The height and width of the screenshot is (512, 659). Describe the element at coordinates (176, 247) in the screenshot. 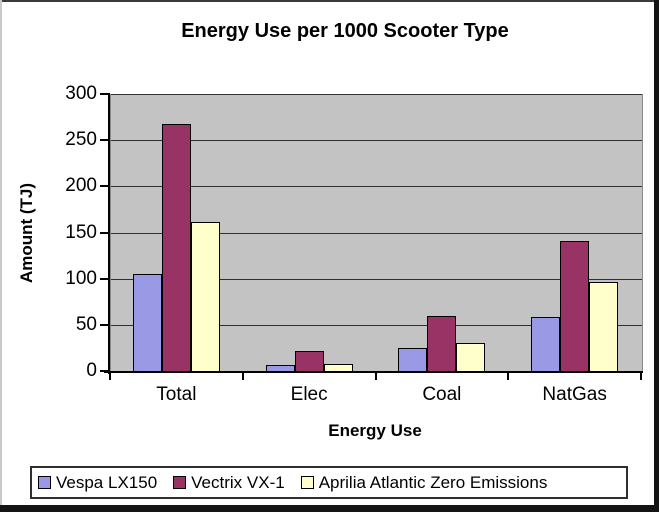

I see `bar-vectrix-vx-1-total` at that location.